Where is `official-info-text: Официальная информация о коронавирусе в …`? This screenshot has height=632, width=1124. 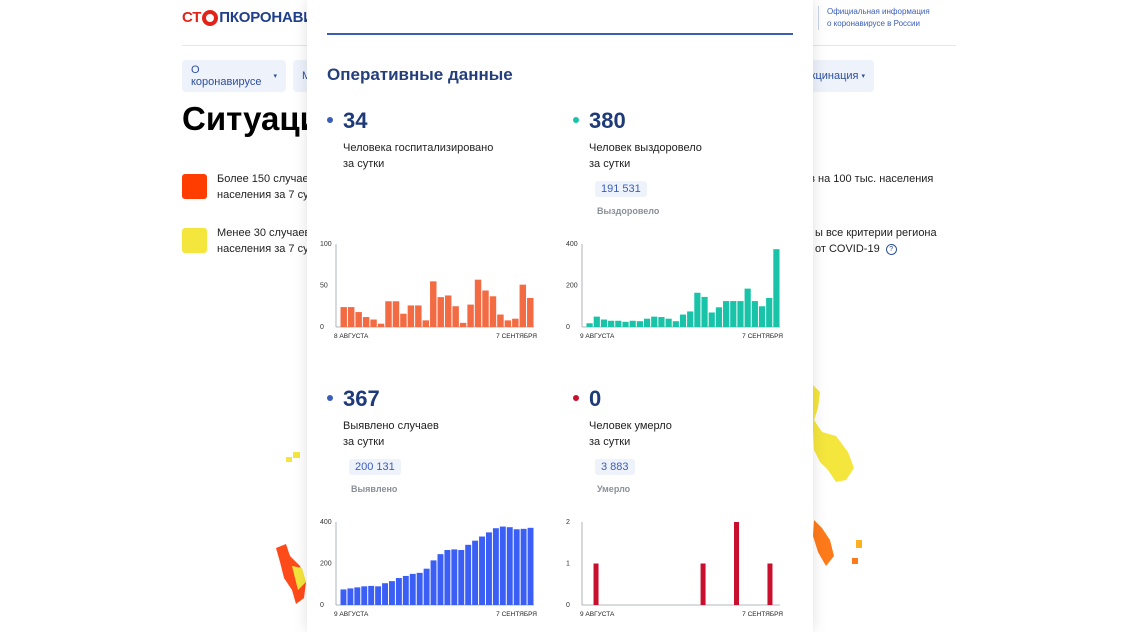
official-info-text: Официальная информация о коронавирусе в … is located at coordinates (882, 18).